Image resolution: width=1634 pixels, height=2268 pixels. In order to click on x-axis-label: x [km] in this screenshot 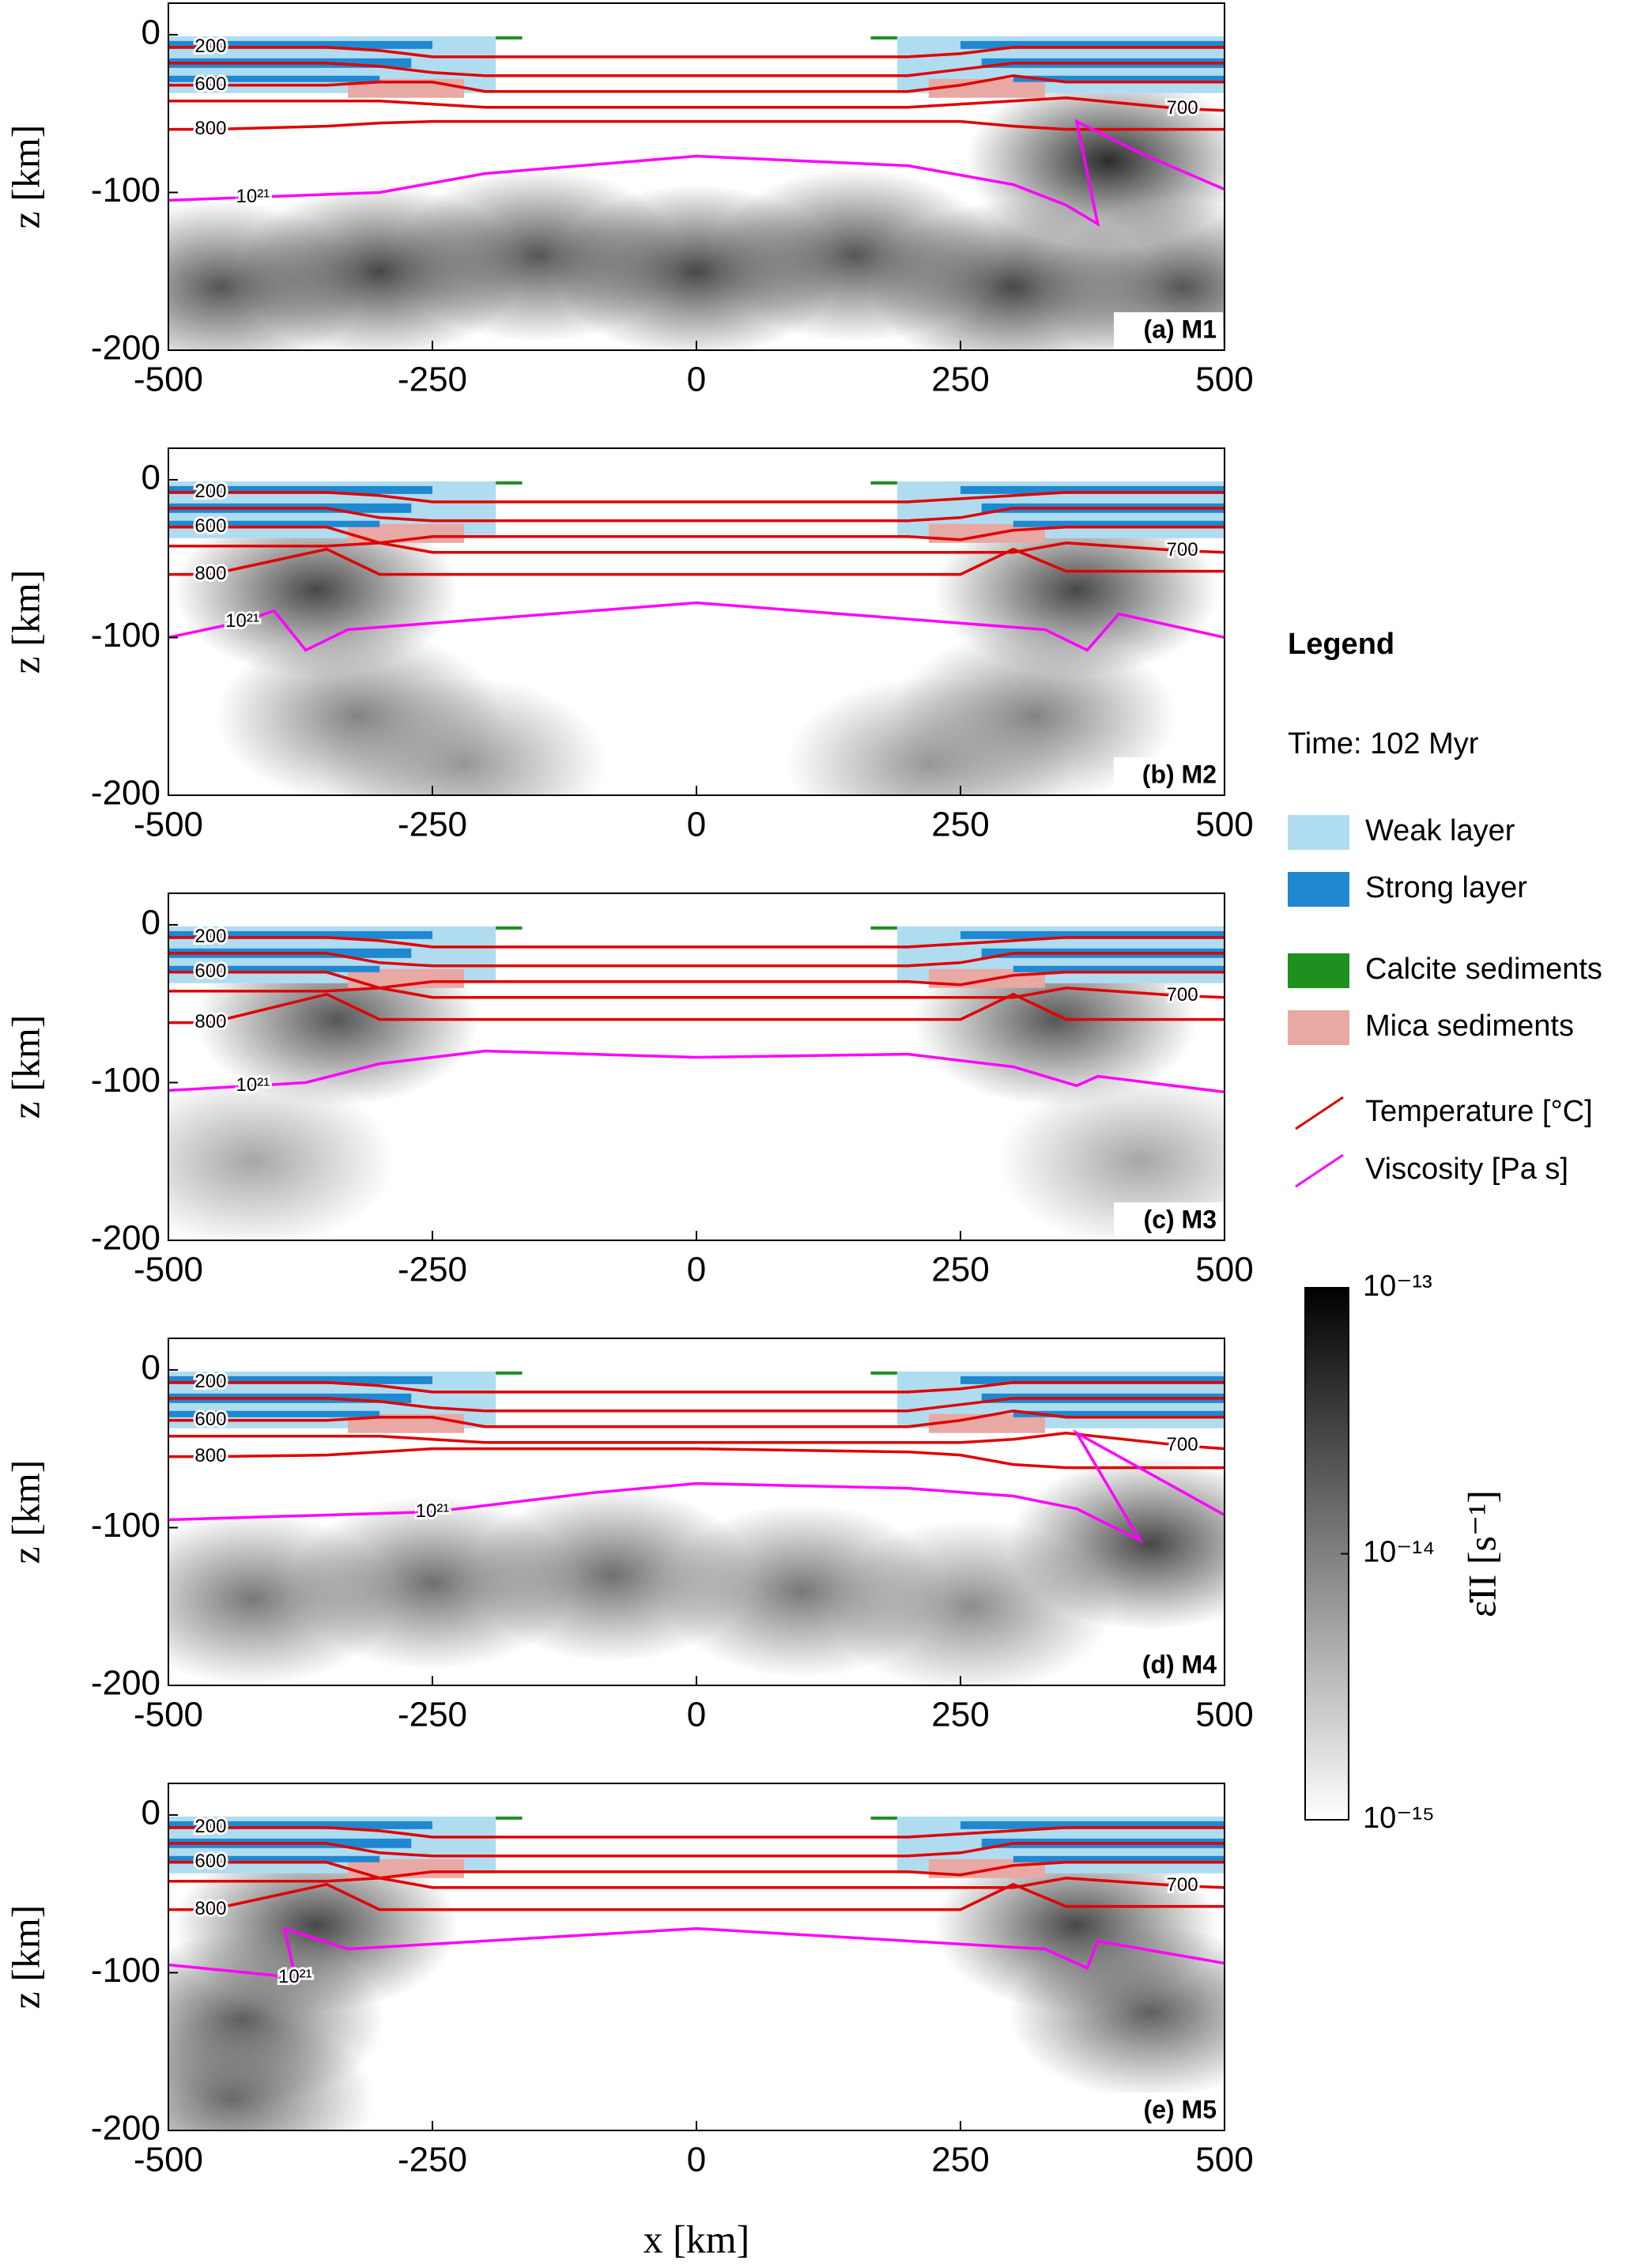, I will do `click(696, 2239)`.